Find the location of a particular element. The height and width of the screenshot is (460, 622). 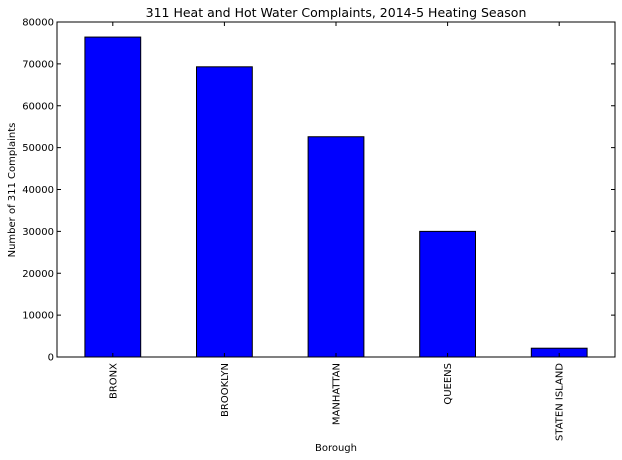

y-tick-label: 50000 is located at coordinates (38, 148).